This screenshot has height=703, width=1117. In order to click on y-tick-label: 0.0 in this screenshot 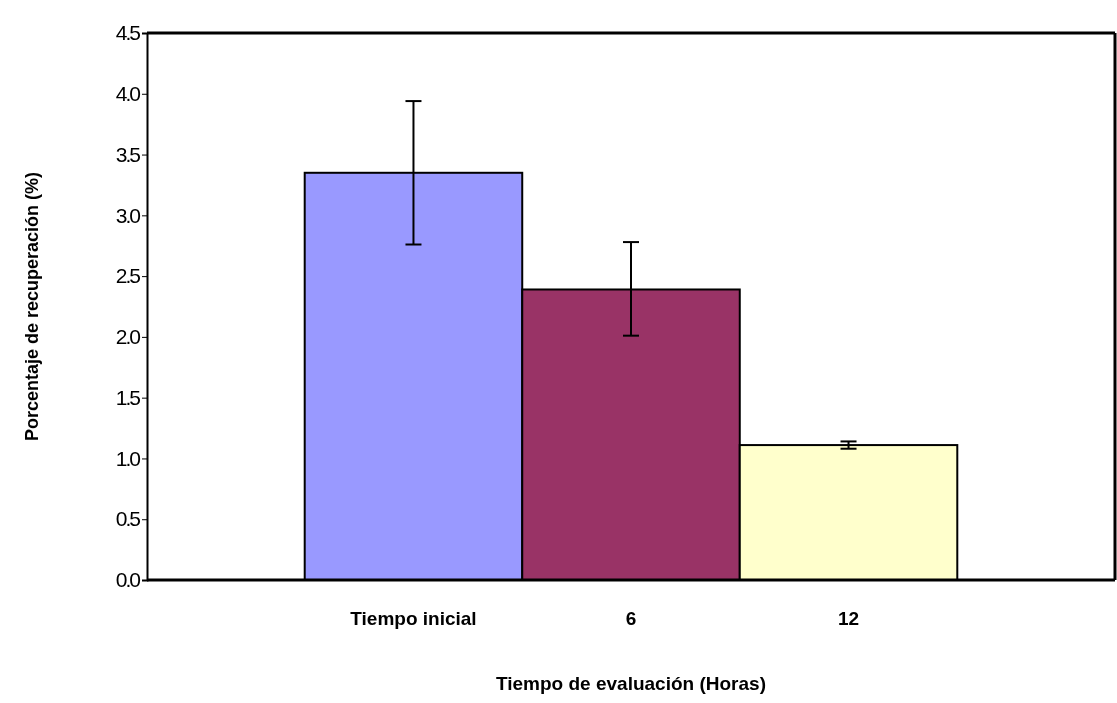, I will do `click(128, 580)`.